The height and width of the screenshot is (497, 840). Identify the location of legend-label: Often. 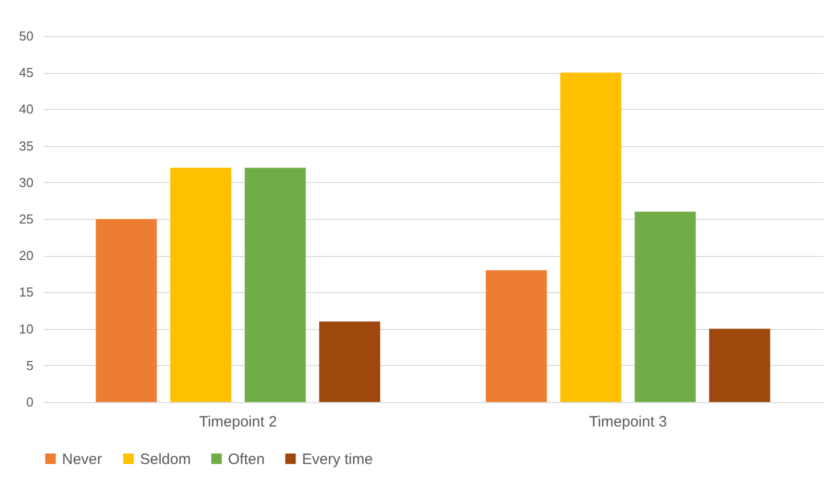
(246, 459).